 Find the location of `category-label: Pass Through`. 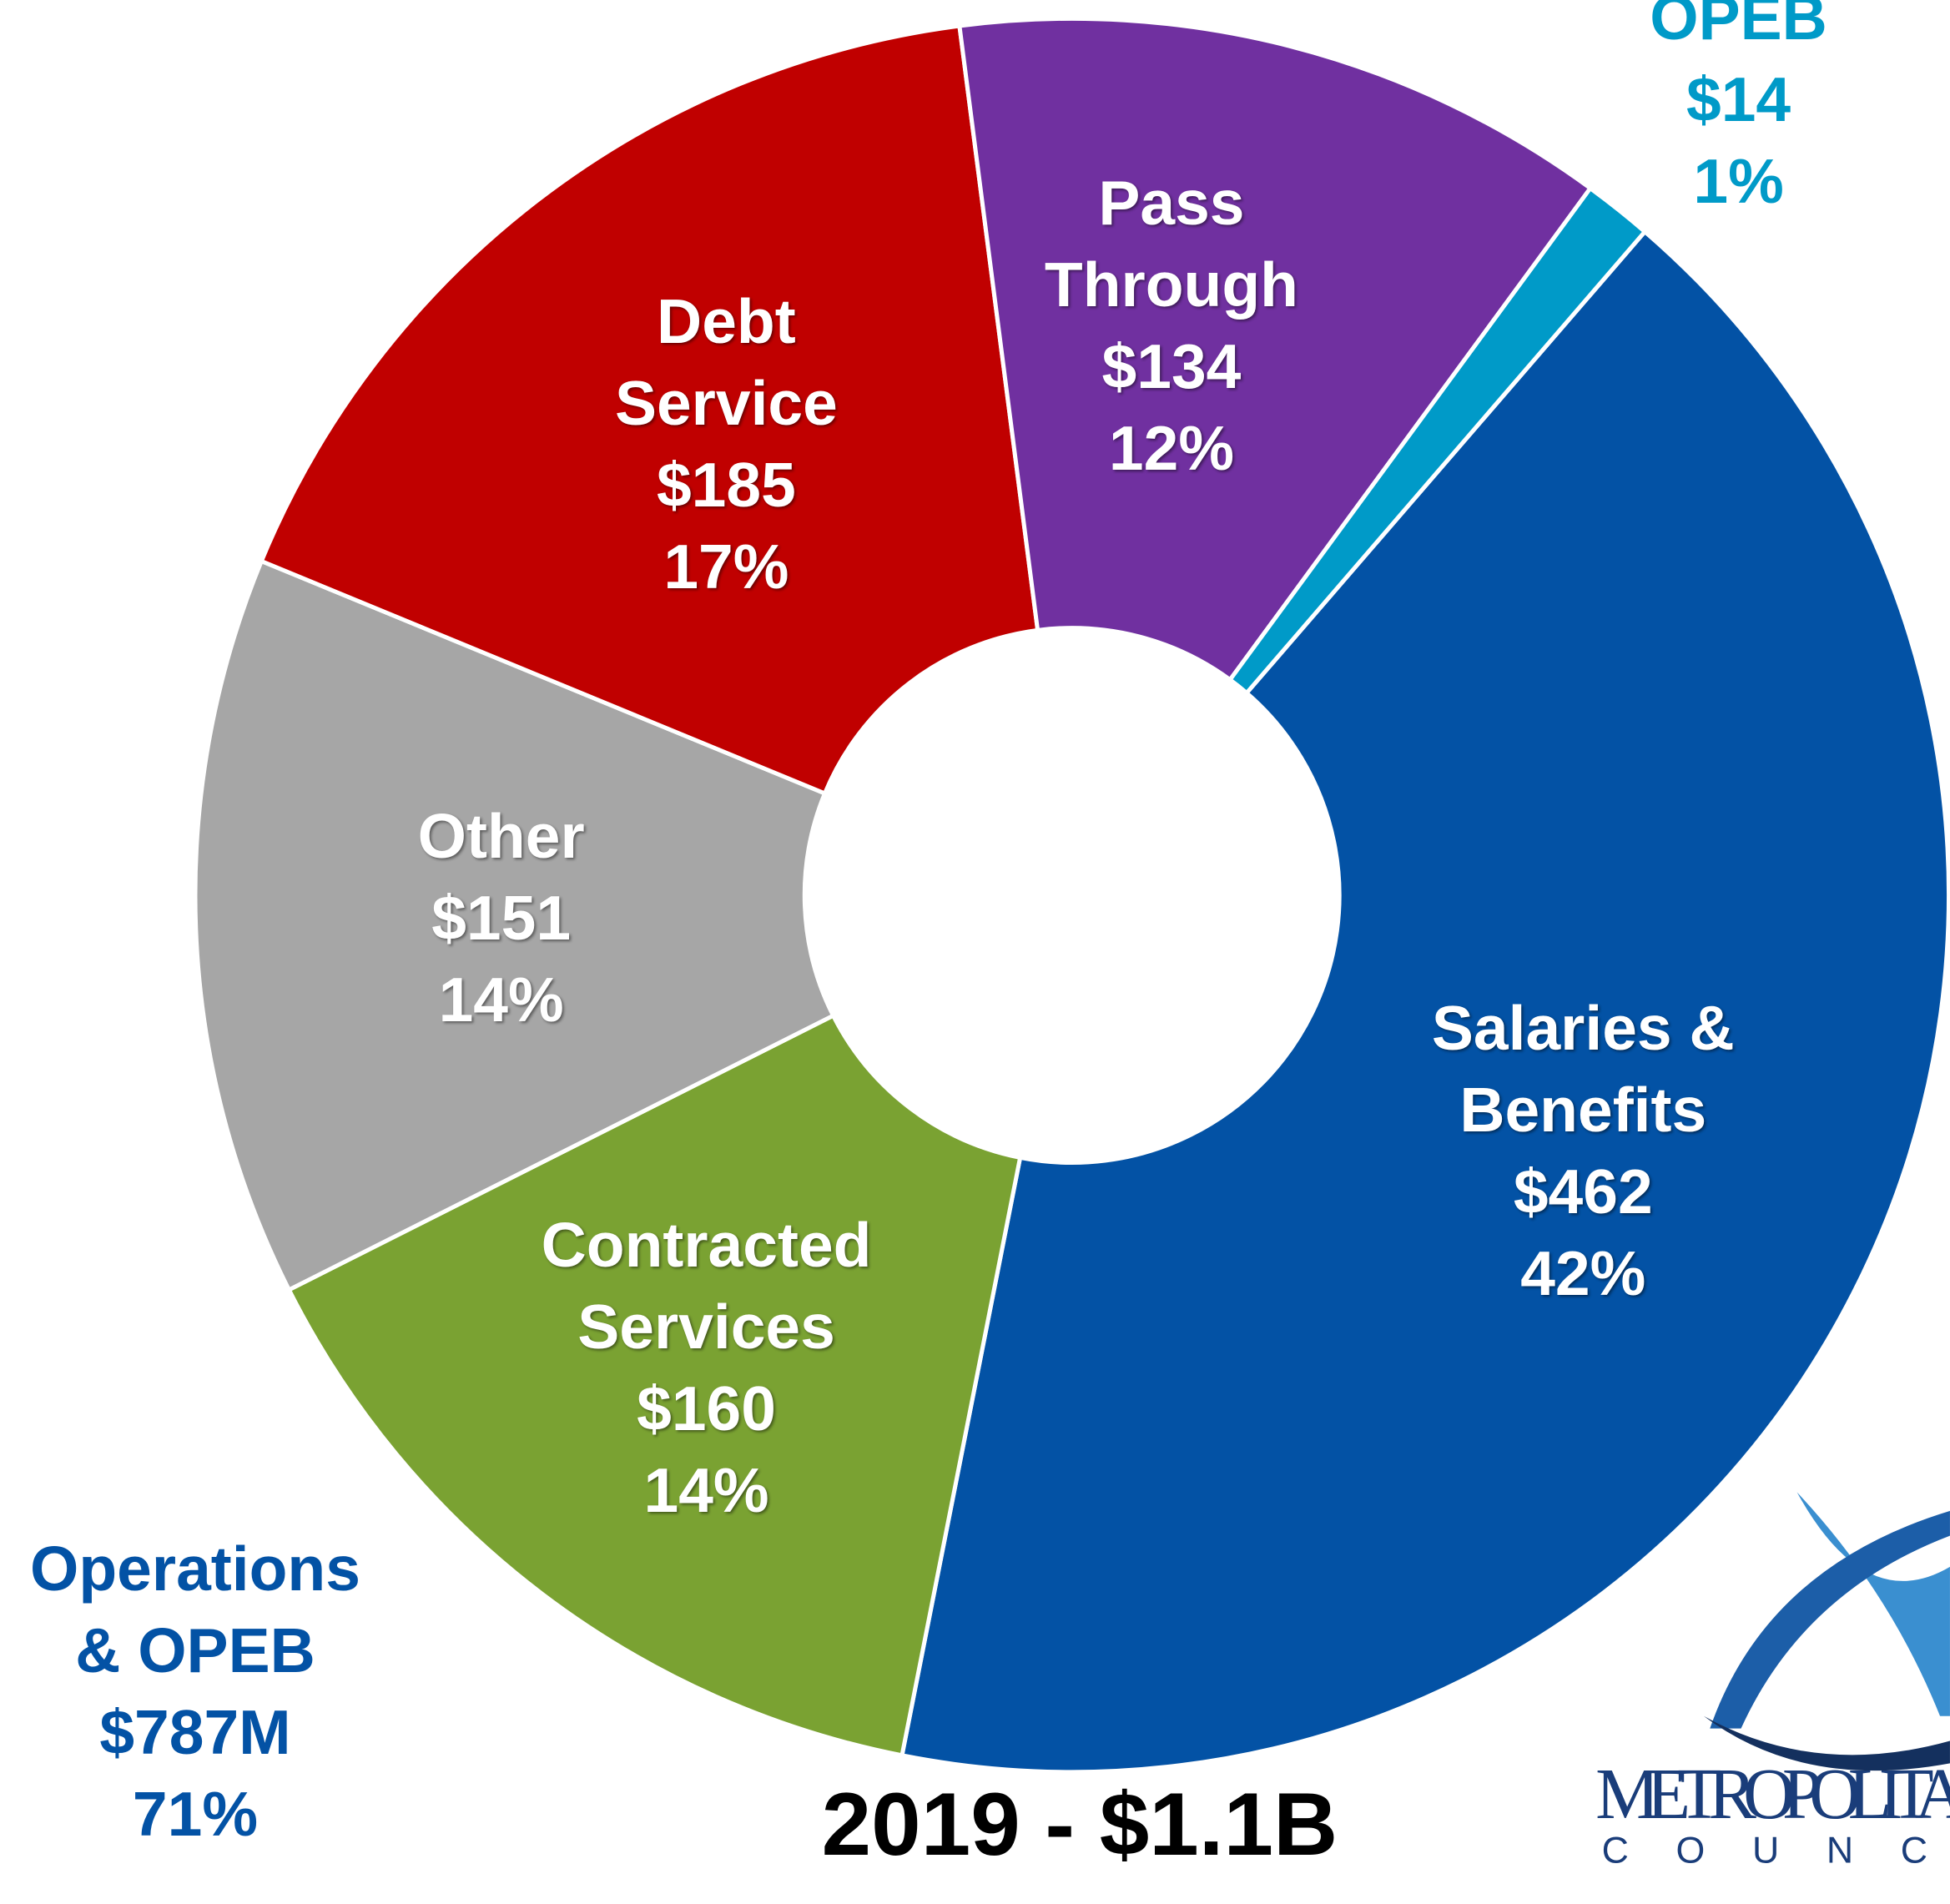

category-label: Pass Through is located at coordinates (1171, 244).